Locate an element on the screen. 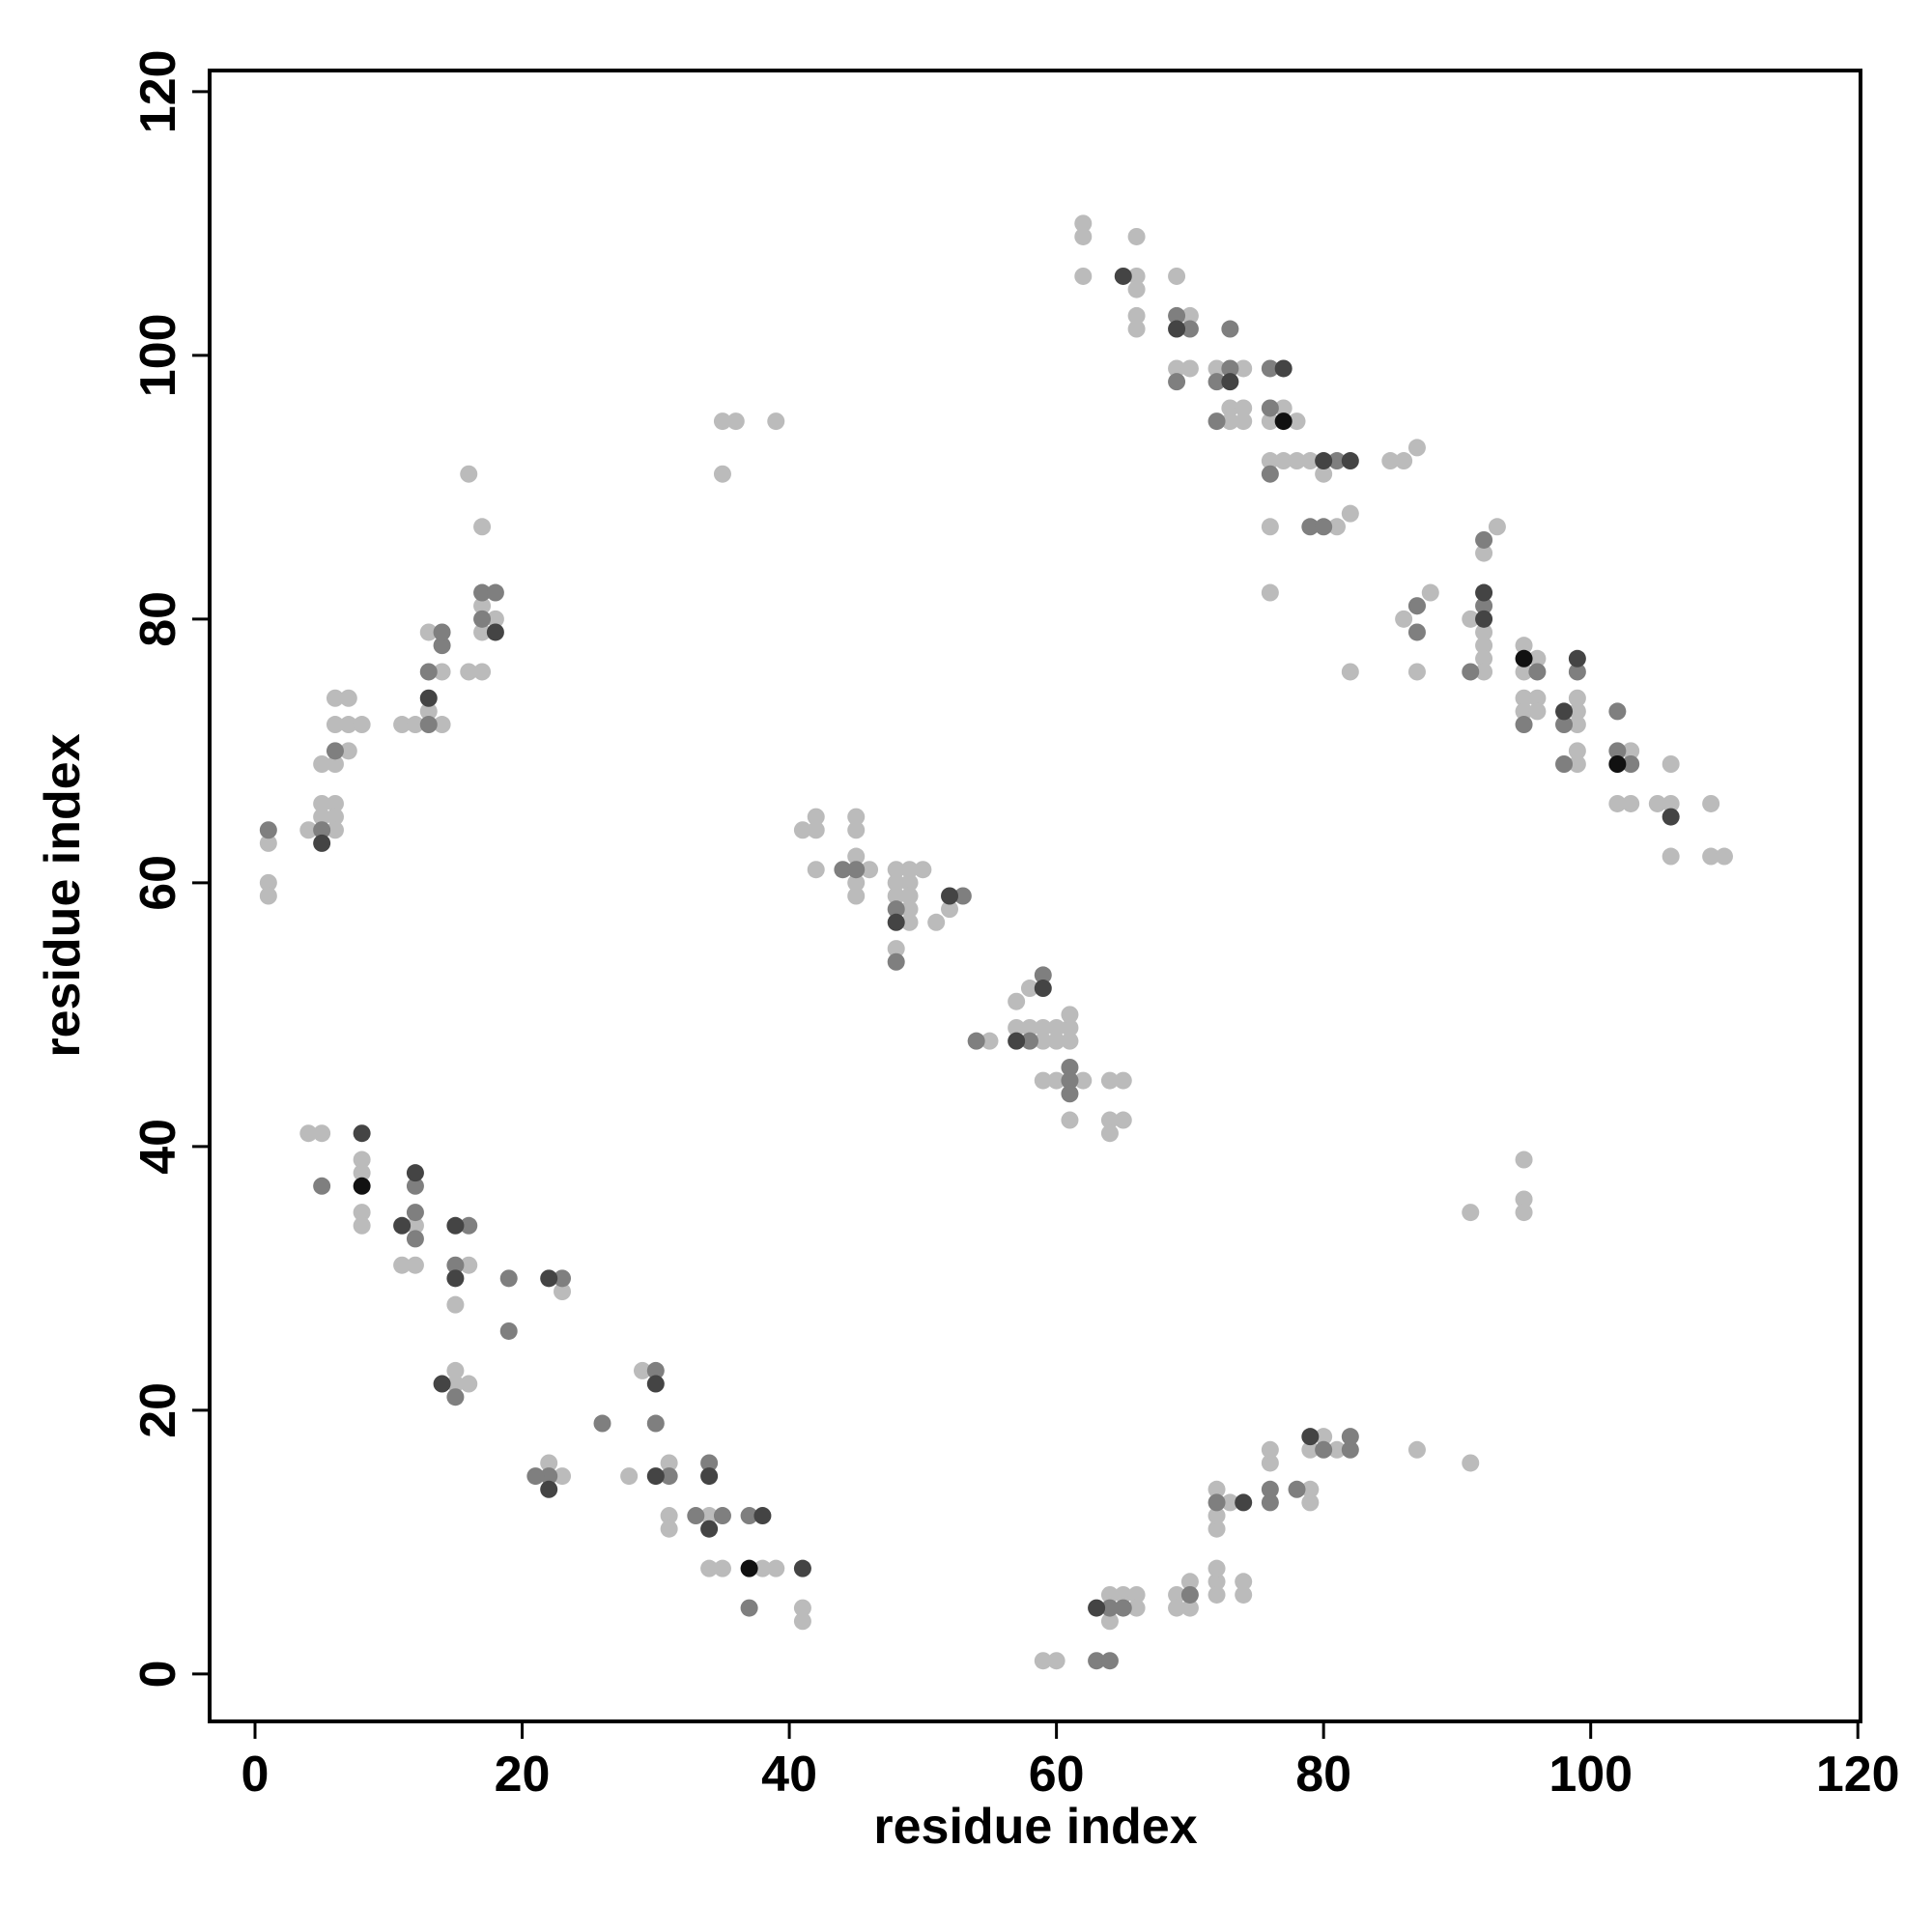  x-tick-label: 60 is located at coordinates (1057, 1775).